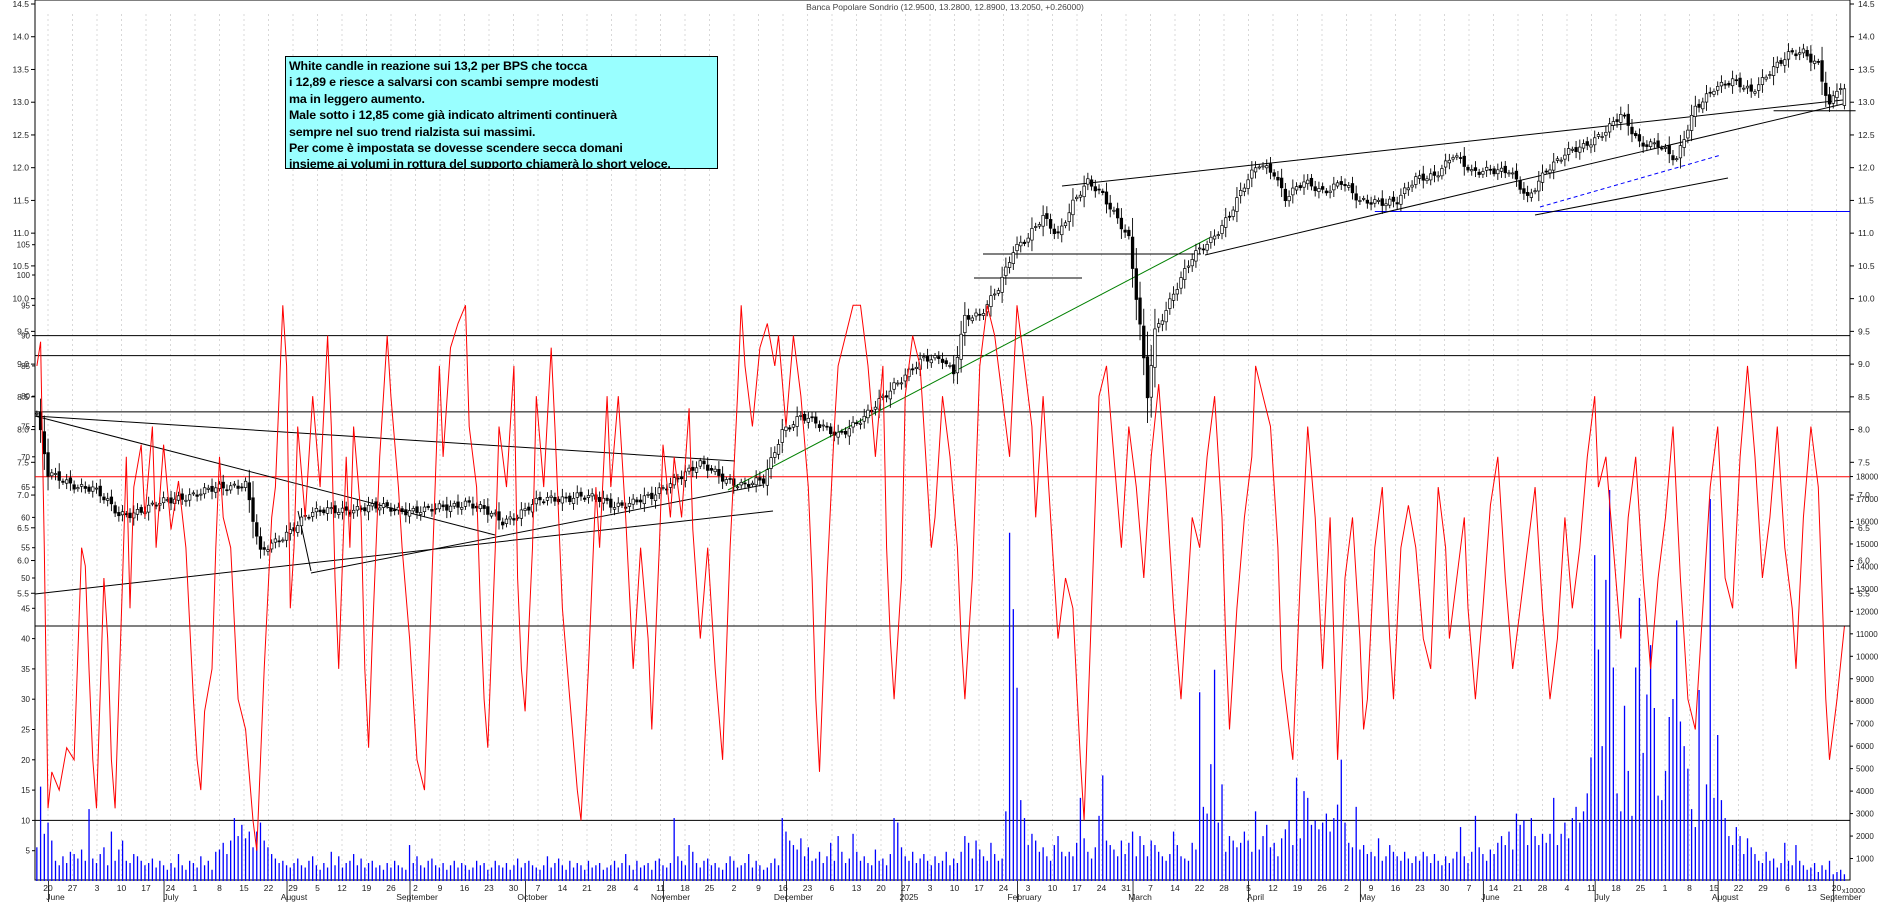 The image size is (1890, 902). I want to click on indicator-tick-label: 105, so click(24, 245).